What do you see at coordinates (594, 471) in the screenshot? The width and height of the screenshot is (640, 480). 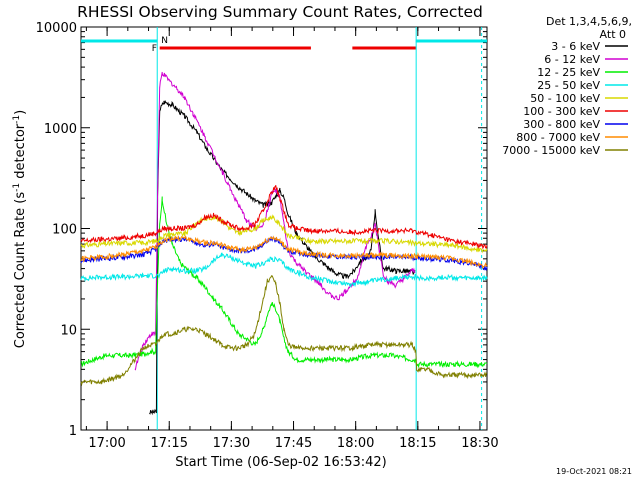 I see `generated-timestamp: 19-Oct-2021 08:21` at bounding box center [594, 471].